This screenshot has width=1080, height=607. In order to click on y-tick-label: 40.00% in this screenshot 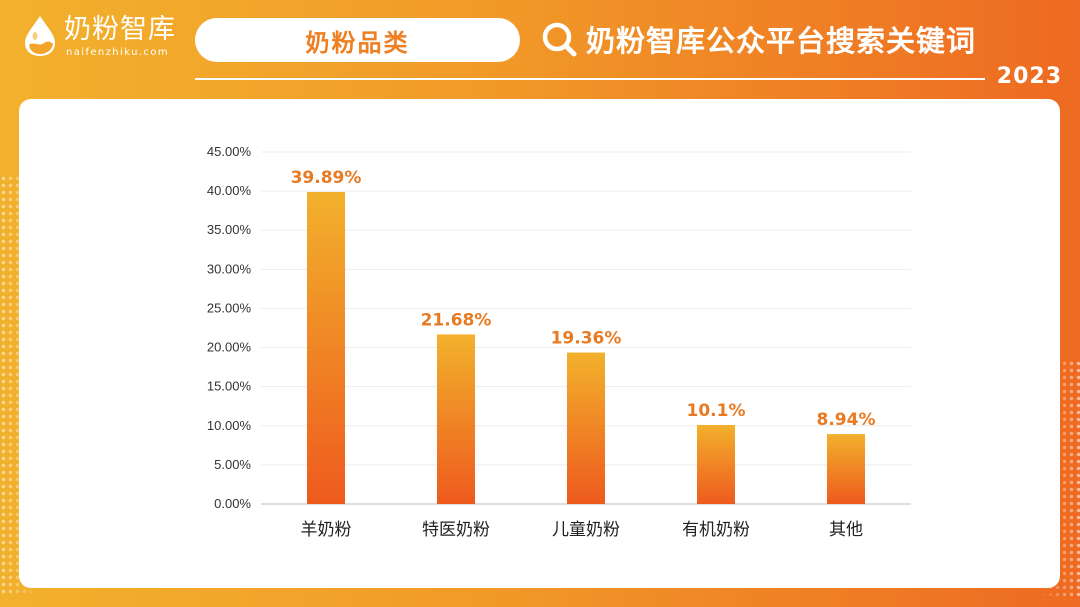, I will do `click(229, 190)`.